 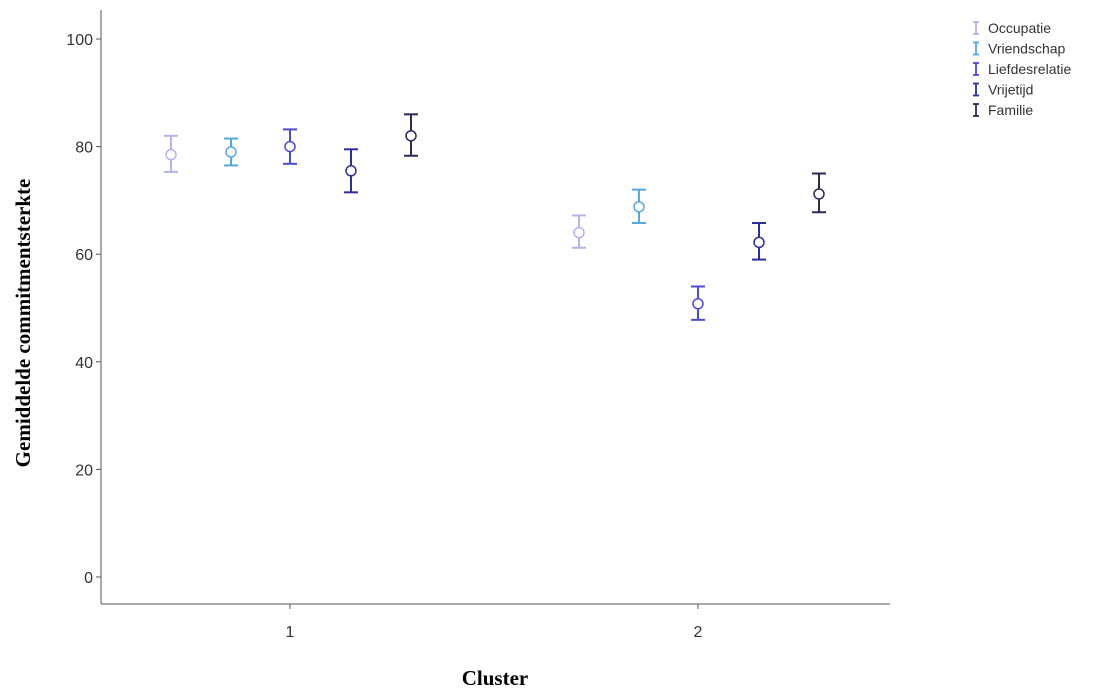 What do you see at coordinates (84, 363) in the screenshot?
I see `y-tick-label: 40` at bounding box center [84, 363].